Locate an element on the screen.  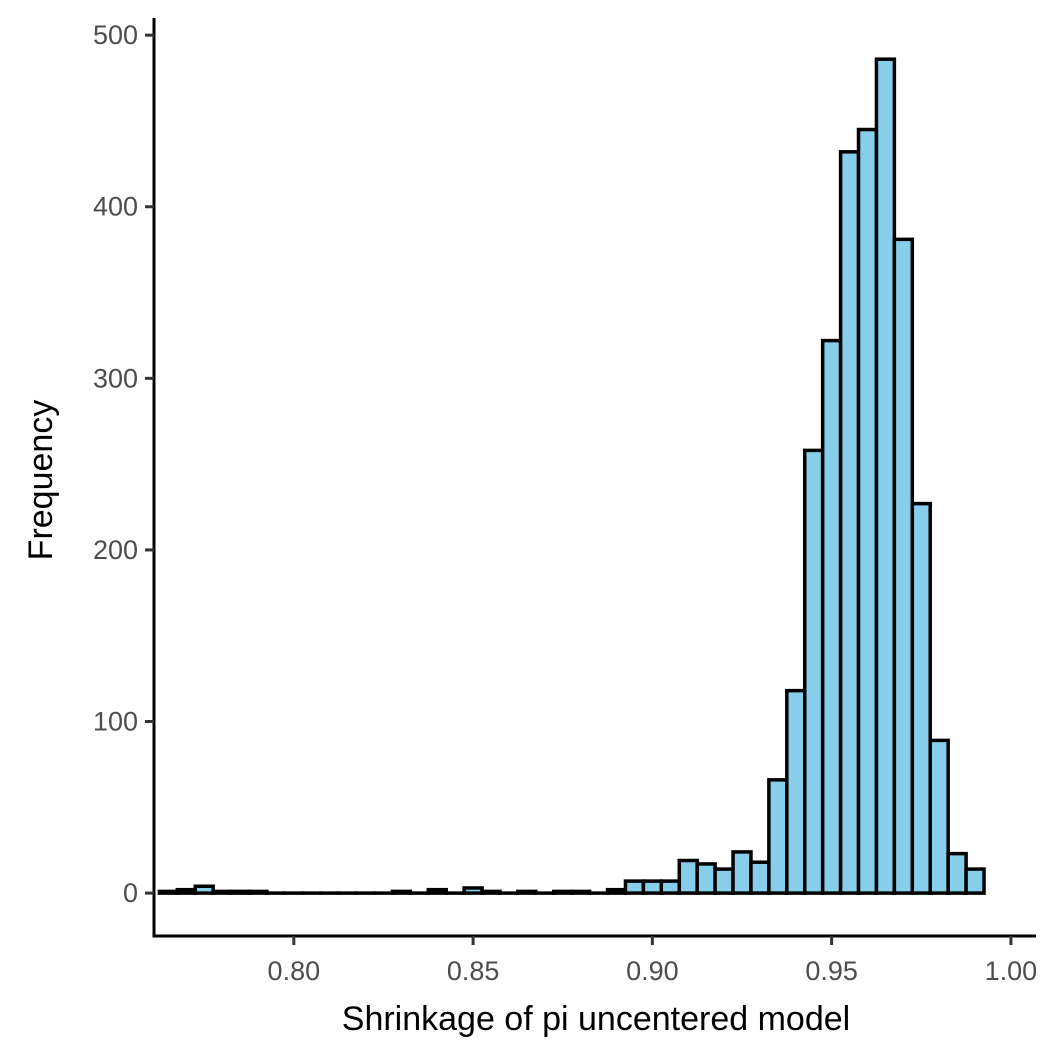
y-axis-title: Frequency is located at coordinates (41, 480).